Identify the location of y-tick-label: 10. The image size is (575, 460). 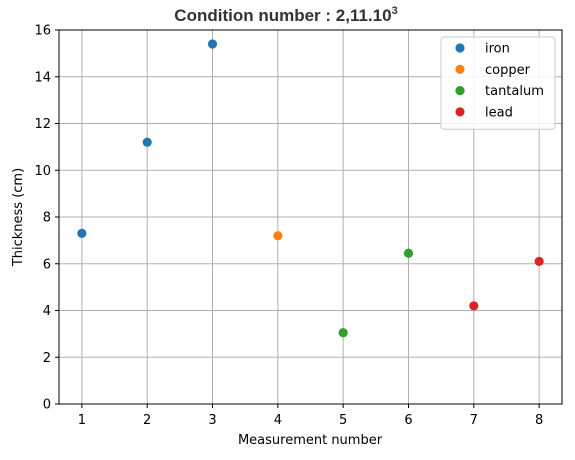
(42, 171).